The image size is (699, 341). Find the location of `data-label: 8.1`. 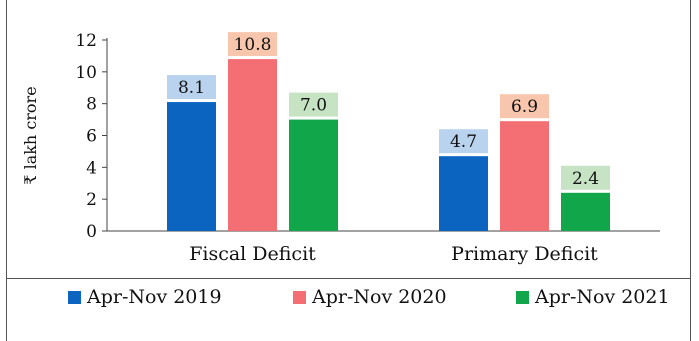

data-label: 8.1 is located at coordinates (191, 88).